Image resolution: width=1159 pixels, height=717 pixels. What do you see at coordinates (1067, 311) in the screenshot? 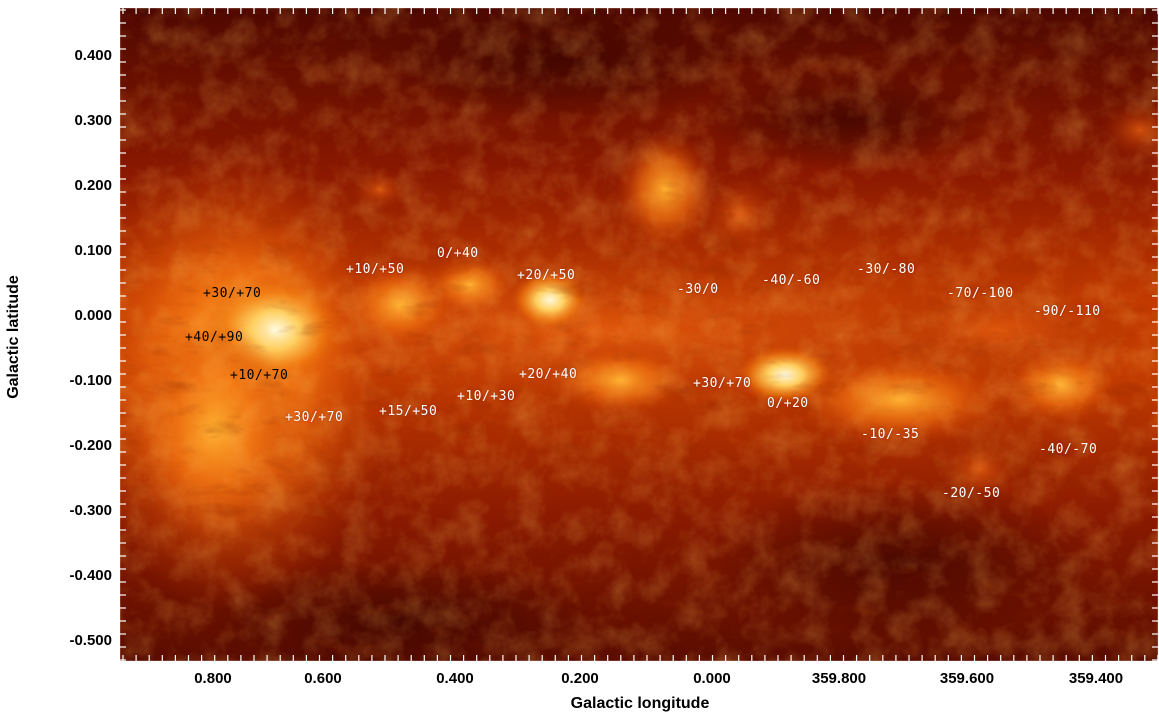
I see `velocity-label: -90/-110` at bounding box center [1067, 311].